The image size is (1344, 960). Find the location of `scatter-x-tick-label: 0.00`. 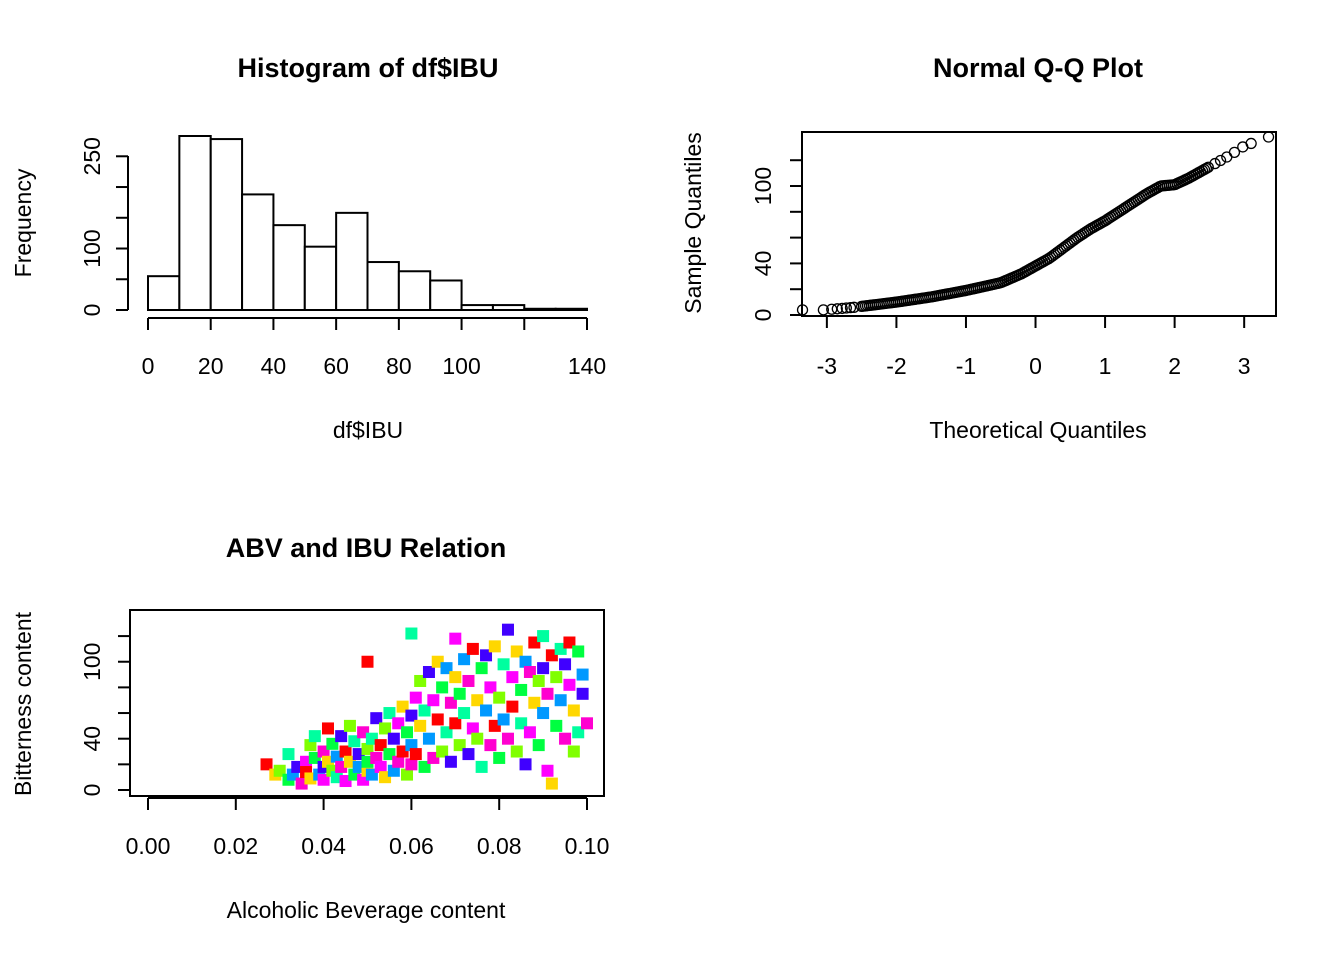

scatter-x-tick-label: 0.00 is located at coordinates (148, 846).